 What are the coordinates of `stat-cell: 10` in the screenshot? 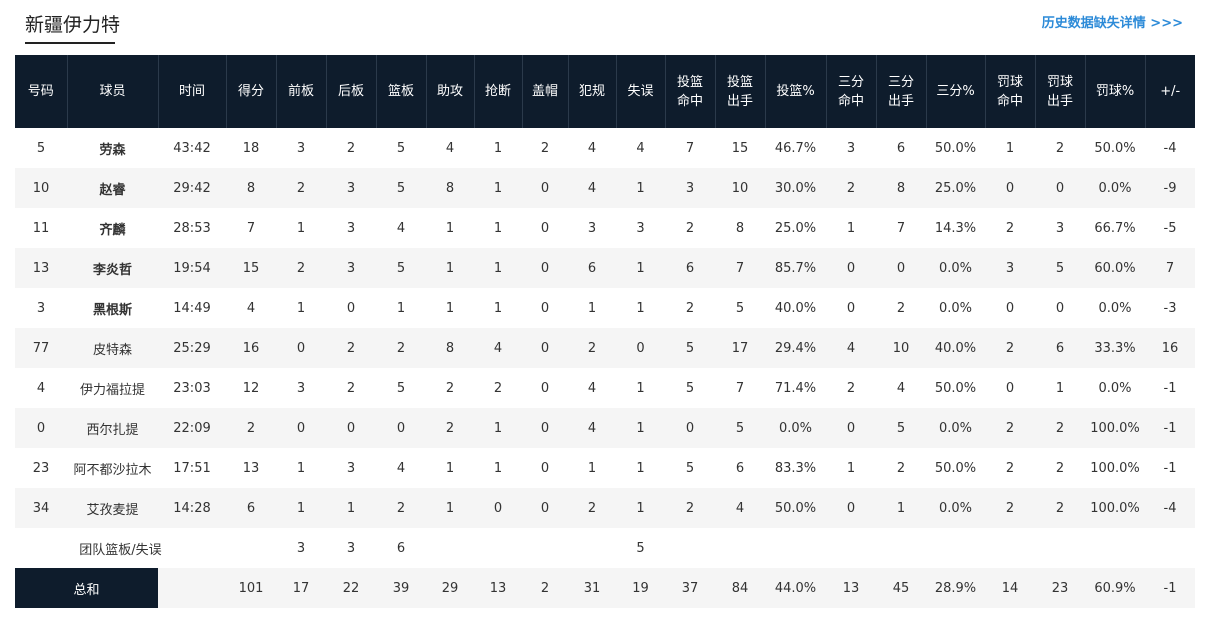 It's located at (740, 188).